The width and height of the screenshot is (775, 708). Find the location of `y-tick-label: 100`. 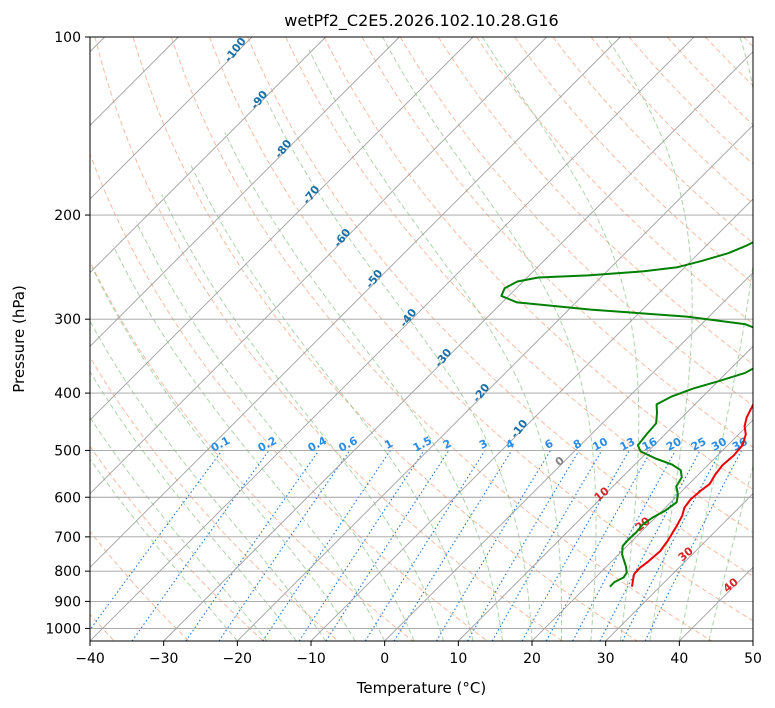

y-tick-label: 100 is located at coordinates (67, 38).